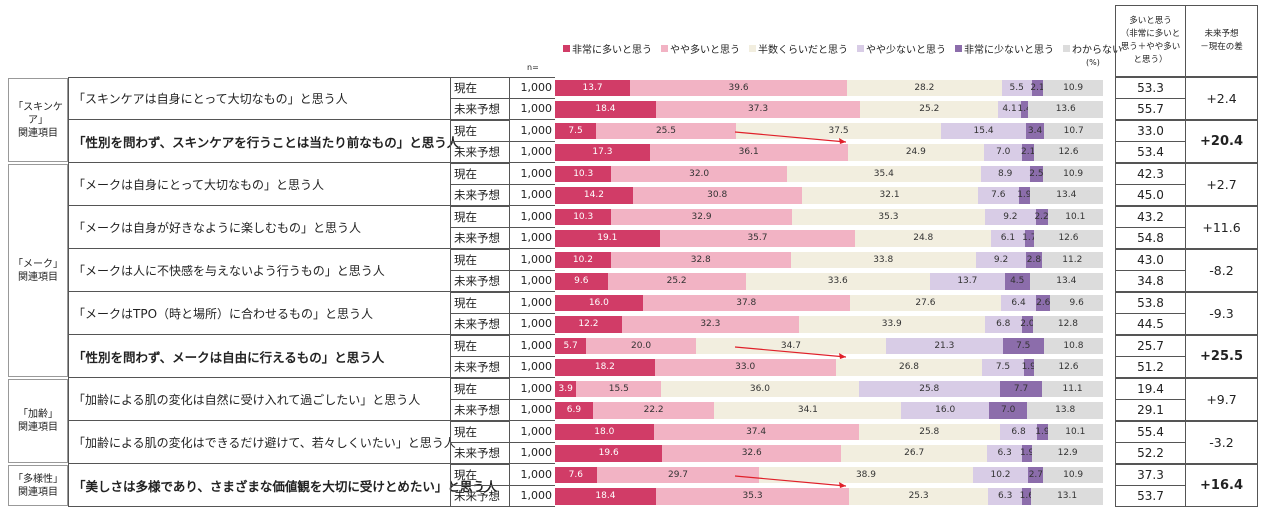  Describe the element at coordinates (705, 50) in the screenshot. I see `legend-label: やや多いと思う` at that location.